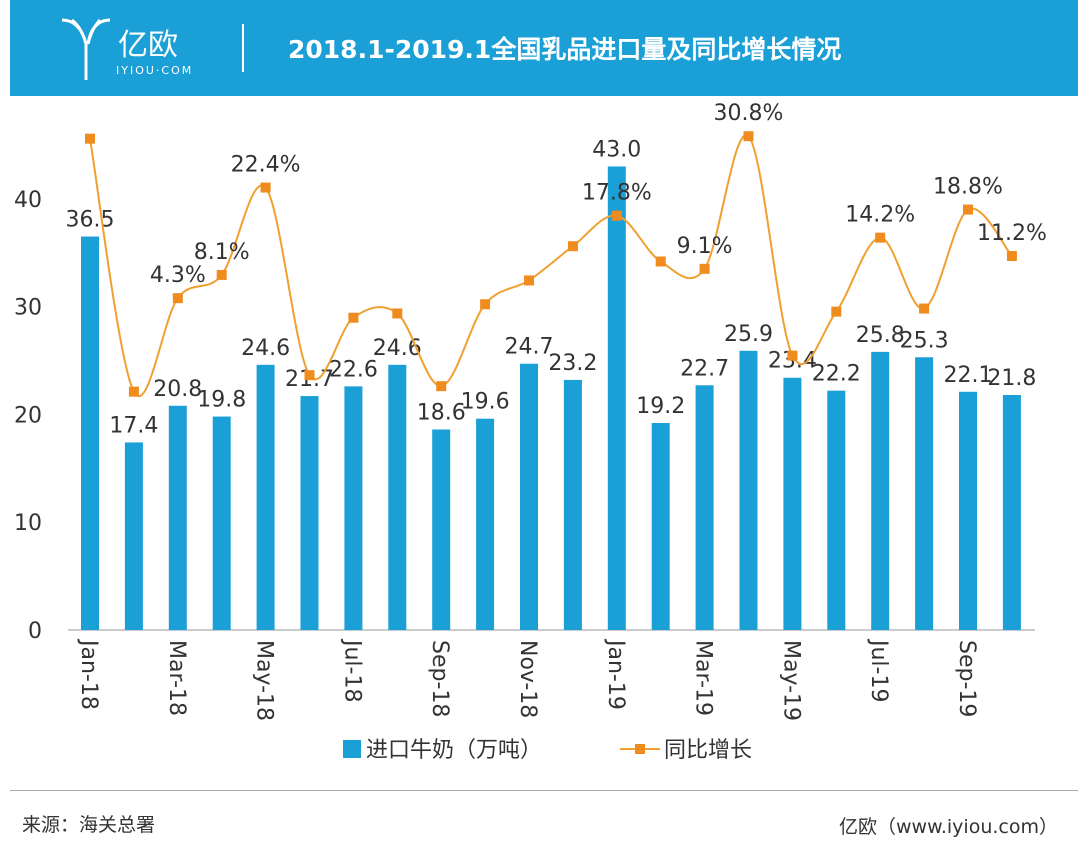 This screenshot has height=858, width=1080. Describe the element at coordinates (86, 49) in the screenshot. I see `logo-mark-icon` at that location.